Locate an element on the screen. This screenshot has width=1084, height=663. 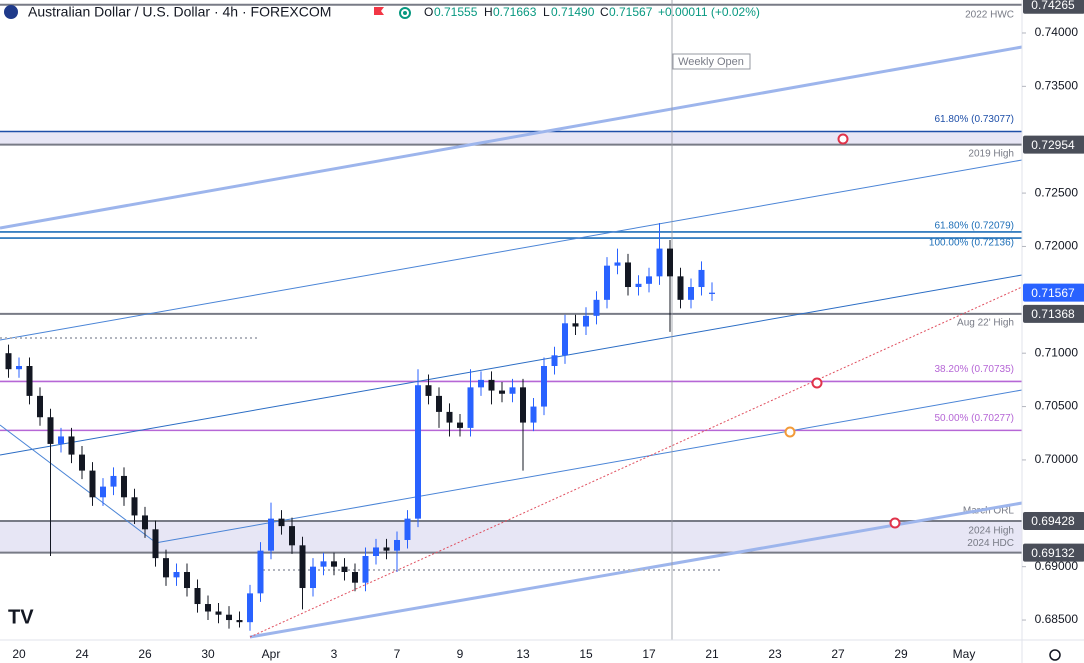
x-tick-label: Apr is located at coordinates (271, 654).